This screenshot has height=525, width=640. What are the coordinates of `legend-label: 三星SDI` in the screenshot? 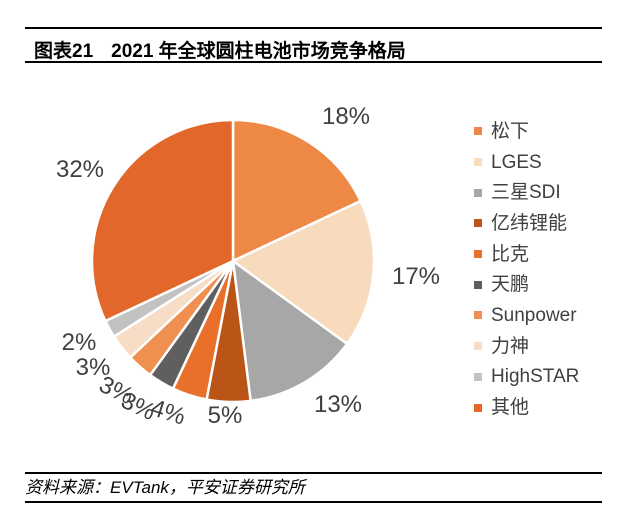 It's located at (526, 193).